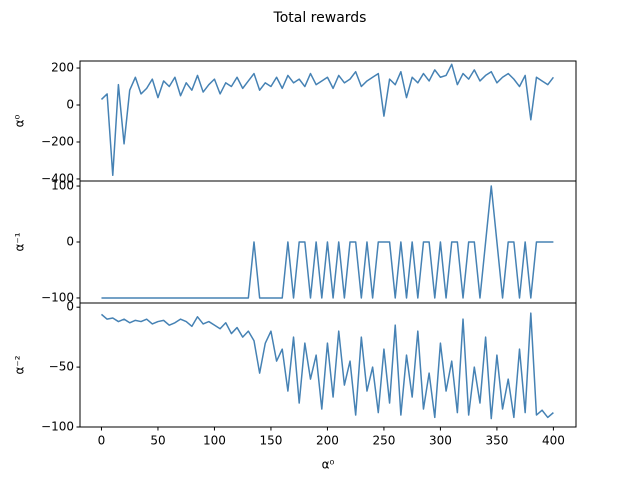 This screenshot has width=640, height=480. What do you see at coordinates (102, 441) in the screenshot?
I see `x-tick-label: 0` at bounding box center [102, 441].